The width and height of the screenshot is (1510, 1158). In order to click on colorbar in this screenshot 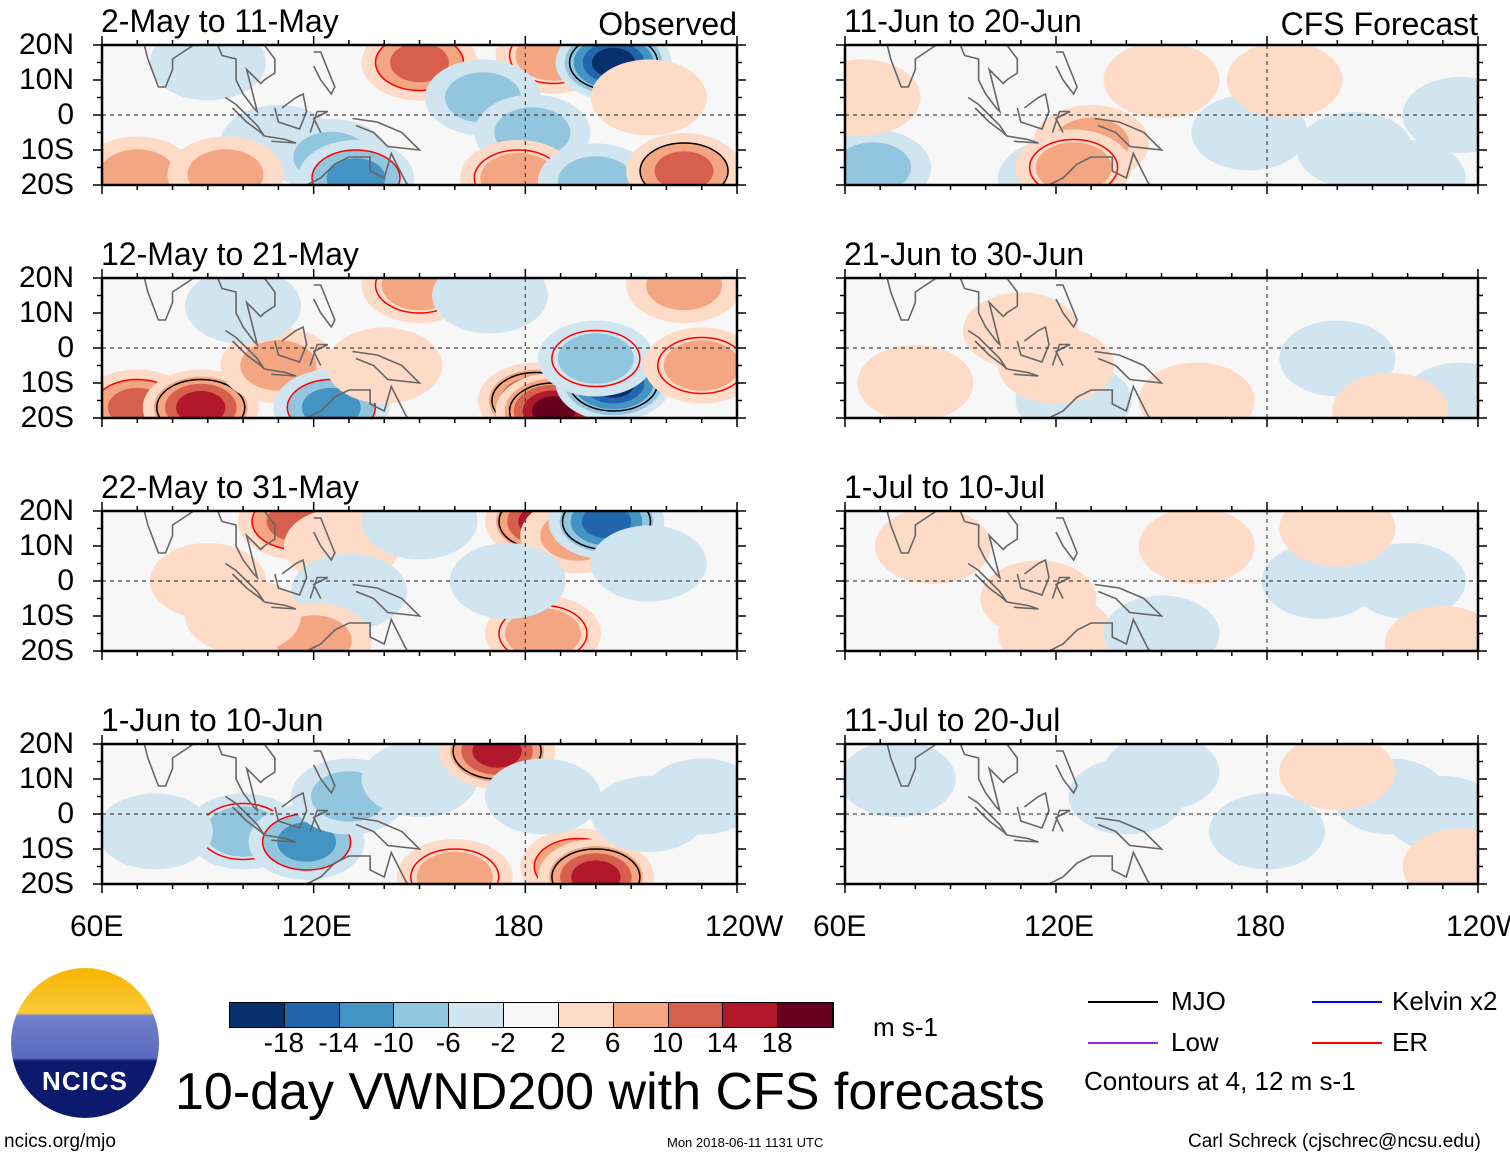, I will do `click(531, 1015)`.